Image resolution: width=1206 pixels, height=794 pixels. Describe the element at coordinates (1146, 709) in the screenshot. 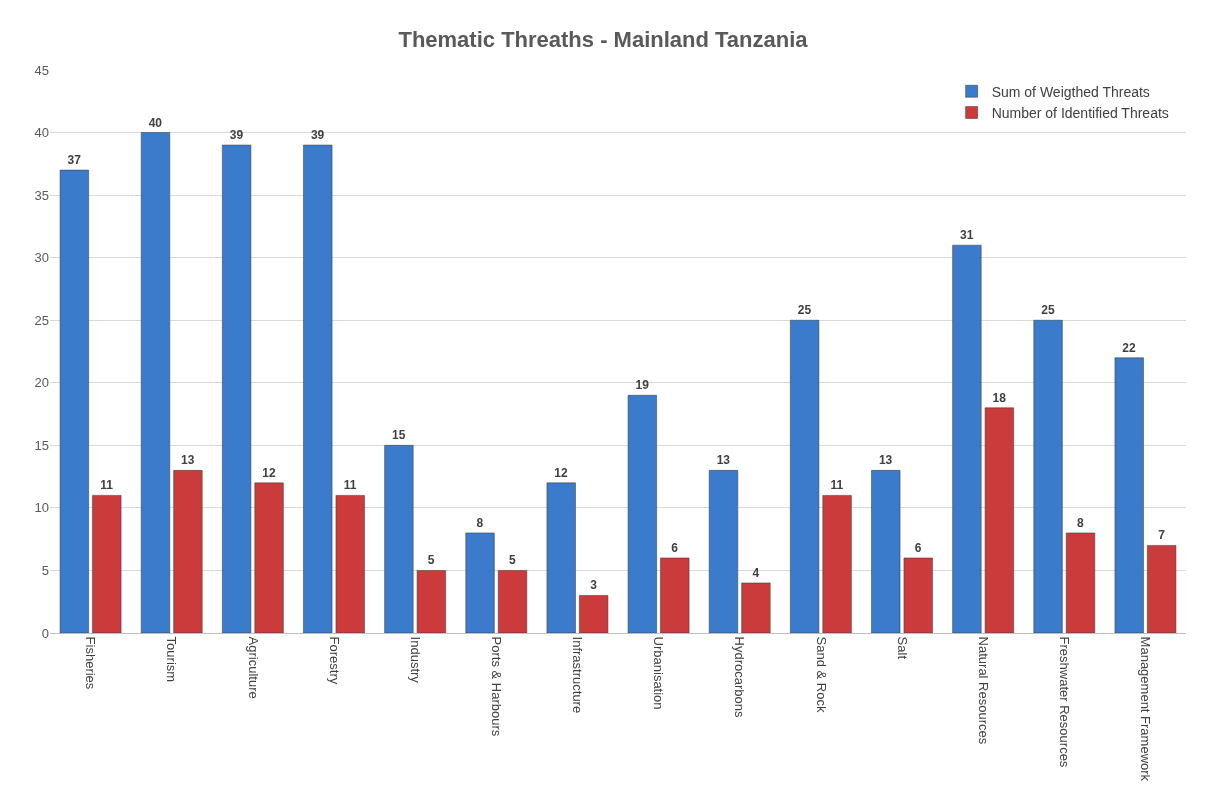

I see `x-tick-label: Management Framework` at that location.